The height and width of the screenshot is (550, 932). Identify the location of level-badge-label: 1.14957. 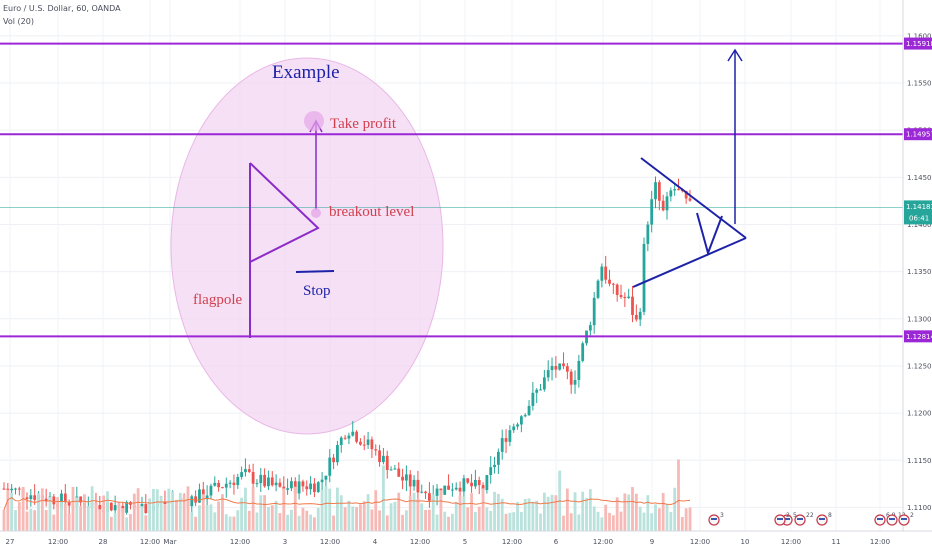
(919, 135).